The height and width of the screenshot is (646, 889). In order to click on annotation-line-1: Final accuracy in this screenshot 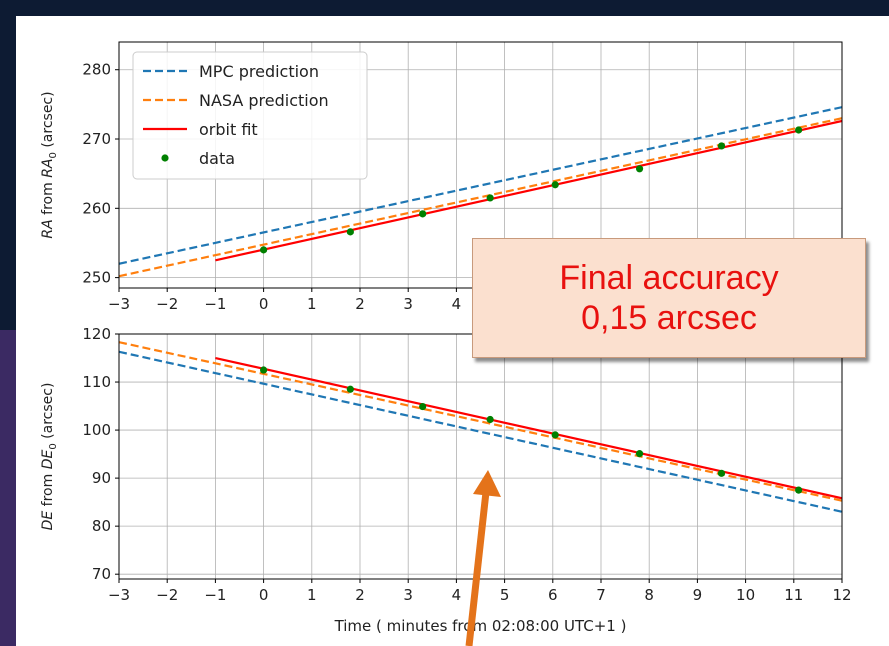, I will do `click(669, 278)`.